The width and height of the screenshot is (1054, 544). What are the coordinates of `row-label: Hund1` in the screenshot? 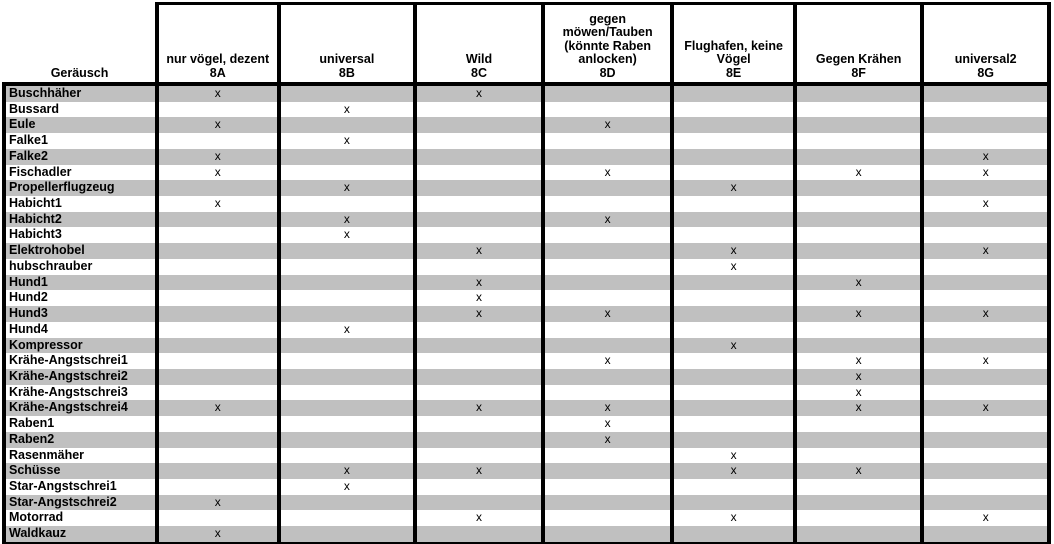 It's located at (80, 282).